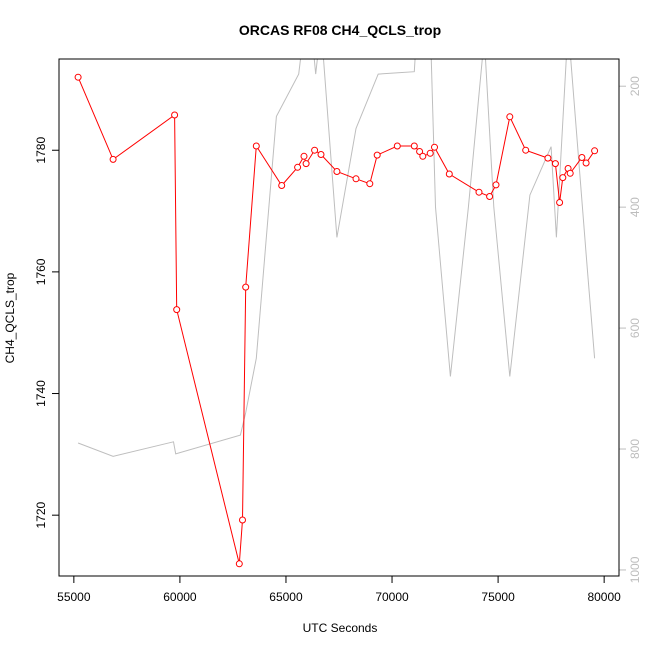 The image size is (650, 650). I want to click on x-tick-label: 80000, so click(604, 597).